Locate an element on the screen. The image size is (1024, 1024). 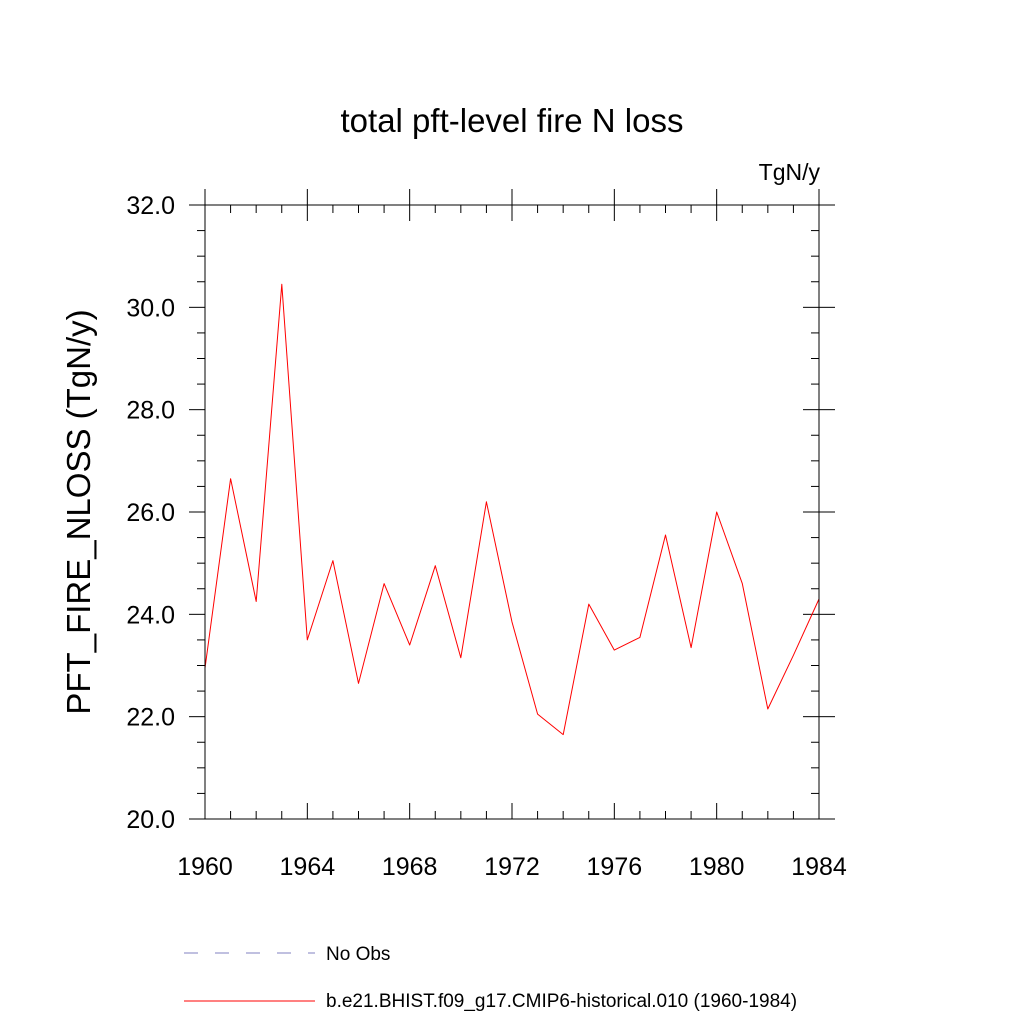
y-tick-label: 28.0 is located at coordinates (150, 411).